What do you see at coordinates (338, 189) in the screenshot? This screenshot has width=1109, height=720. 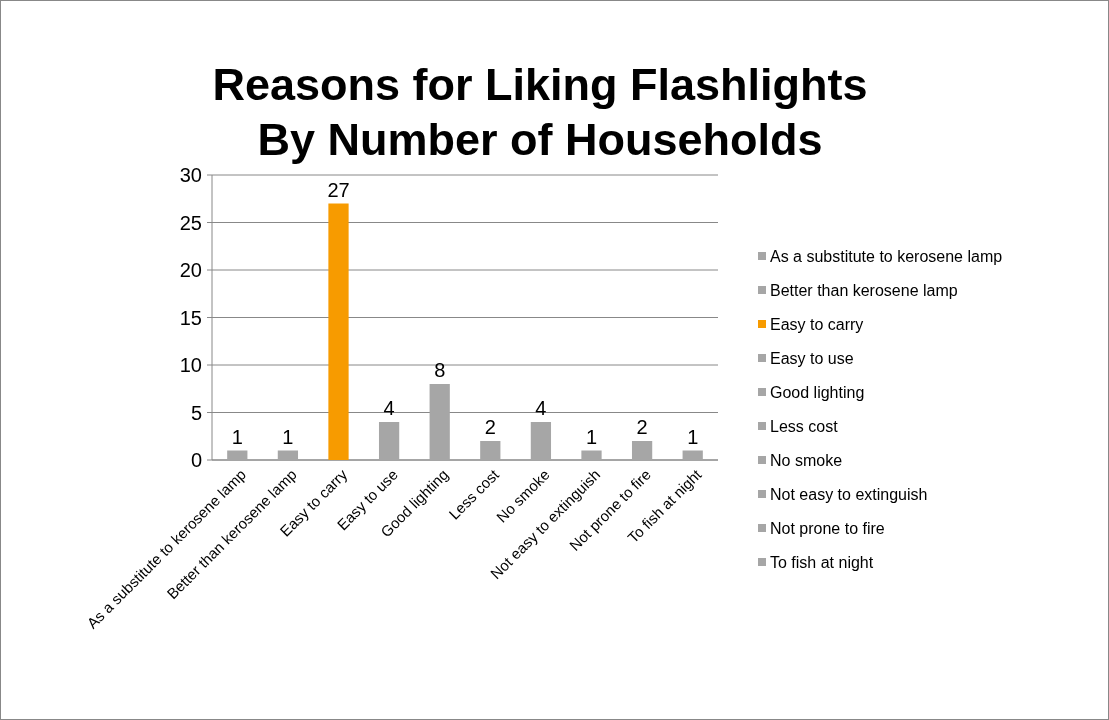 I see `data-label: 27` at bounding box center [338, 189].